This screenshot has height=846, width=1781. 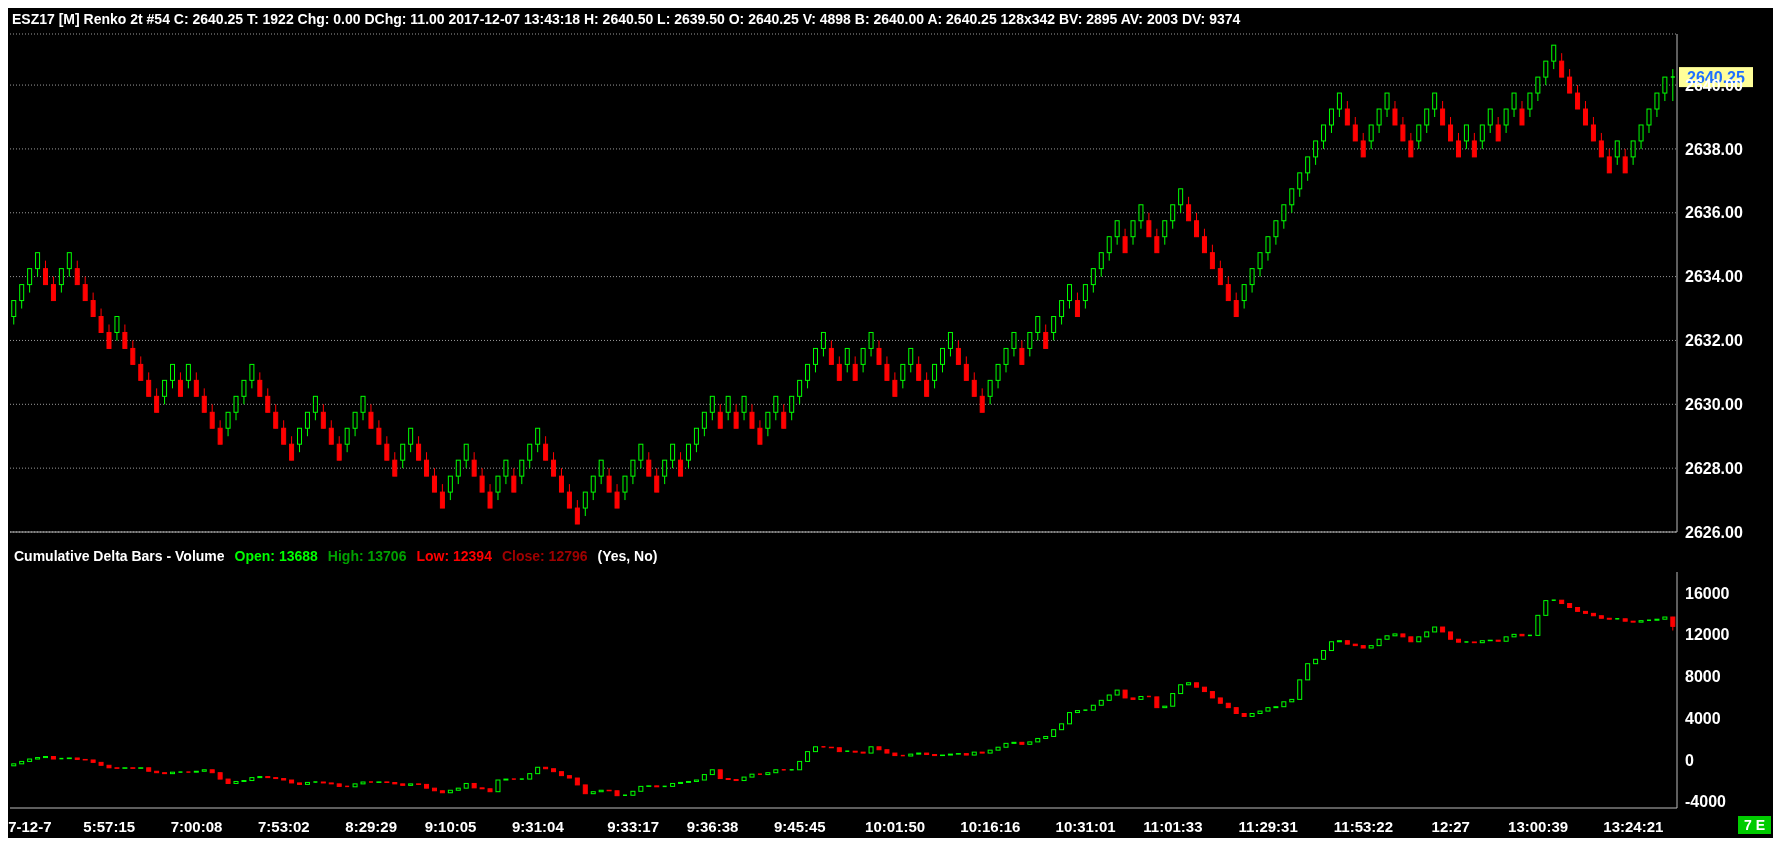 I want to click on text: (Yes, No), so click(x=627, y=556).